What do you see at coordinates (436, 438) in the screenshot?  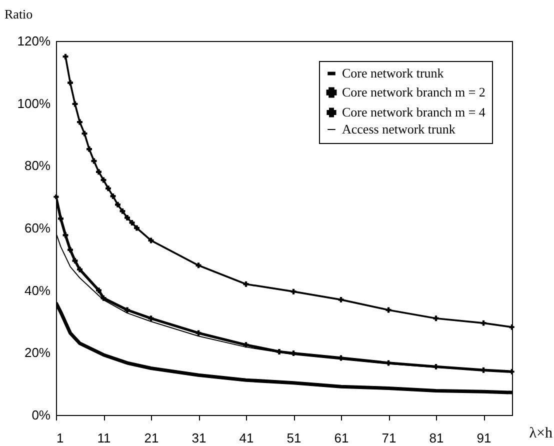 I see `x-tick-label: 81` at bounding box center [436, 438].